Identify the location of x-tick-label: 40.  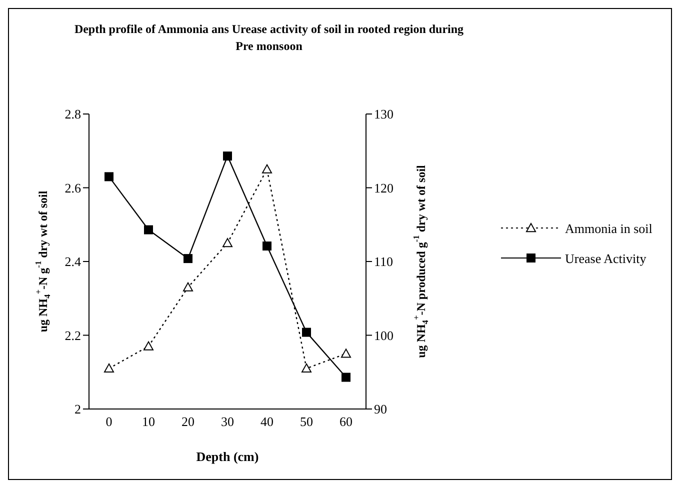
(267, 422).